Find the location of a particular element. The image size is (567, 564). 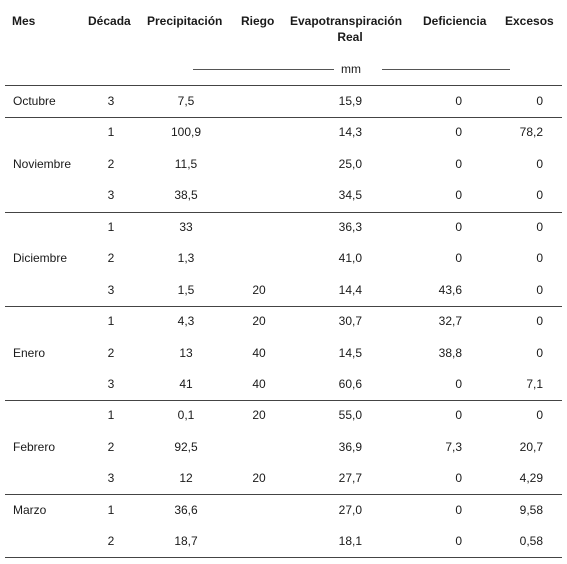

cell-evapotranspiracion: 14,3 is located at coordinates (350, 132).